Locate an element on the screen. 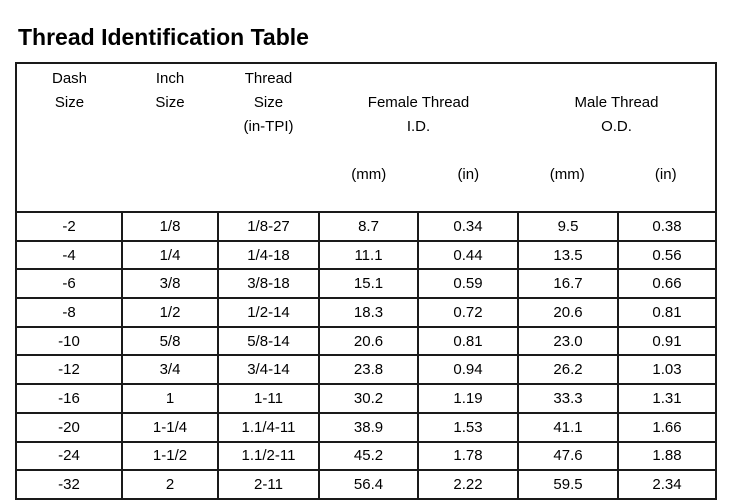 This screenshot has width=730, height=500. column-header-inch-size: Inch Size is located at coordinates (170, 138).